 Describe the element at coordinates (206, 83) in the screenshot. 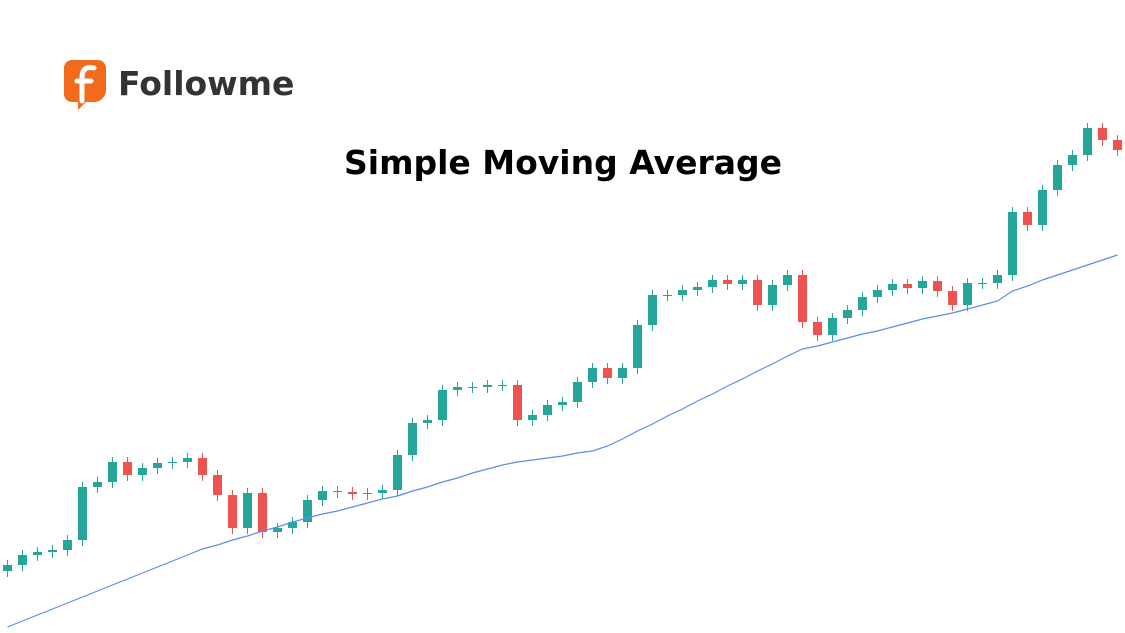

I see `brand-name: Followme` at that location.